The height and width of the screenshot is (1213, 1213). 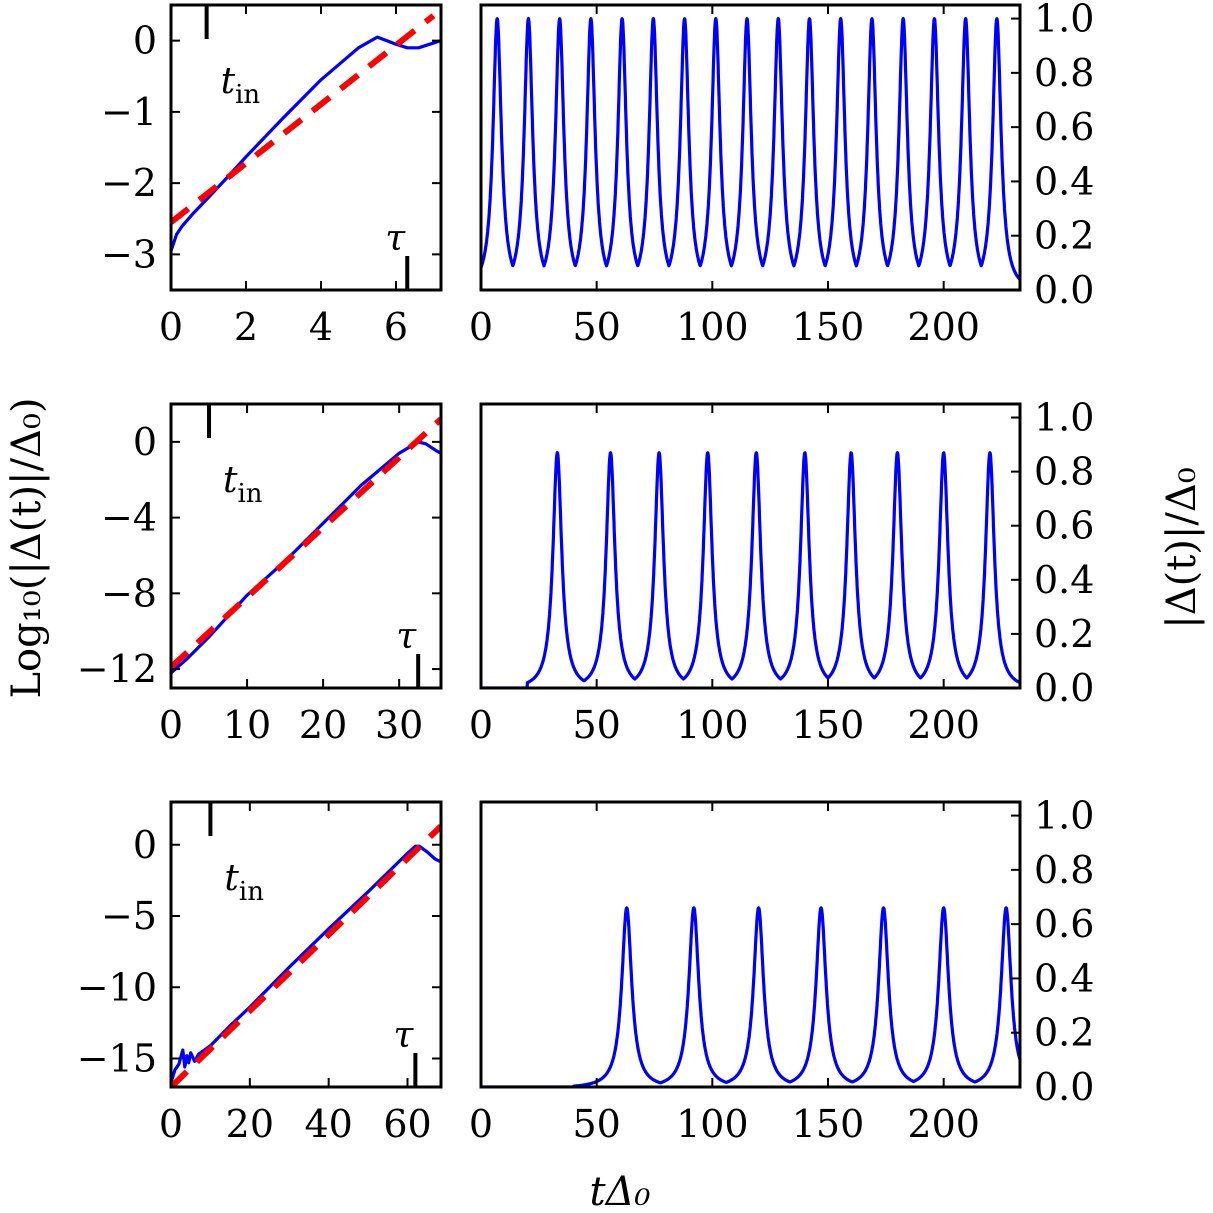 What do you see at coordinates (321, 327) in the screenshot?
I see `x-tick-label: 4` at bounding box center [321, 327].